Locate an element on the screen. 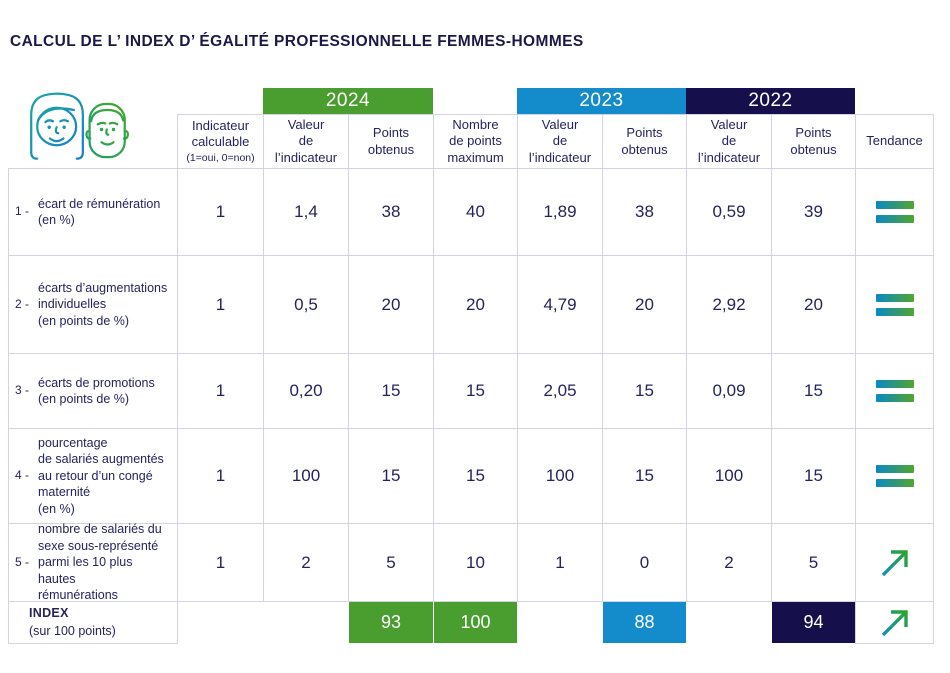 This screenshot has height=673, width=950. table-cell: 1,4 is located at coordinates (306, 212).